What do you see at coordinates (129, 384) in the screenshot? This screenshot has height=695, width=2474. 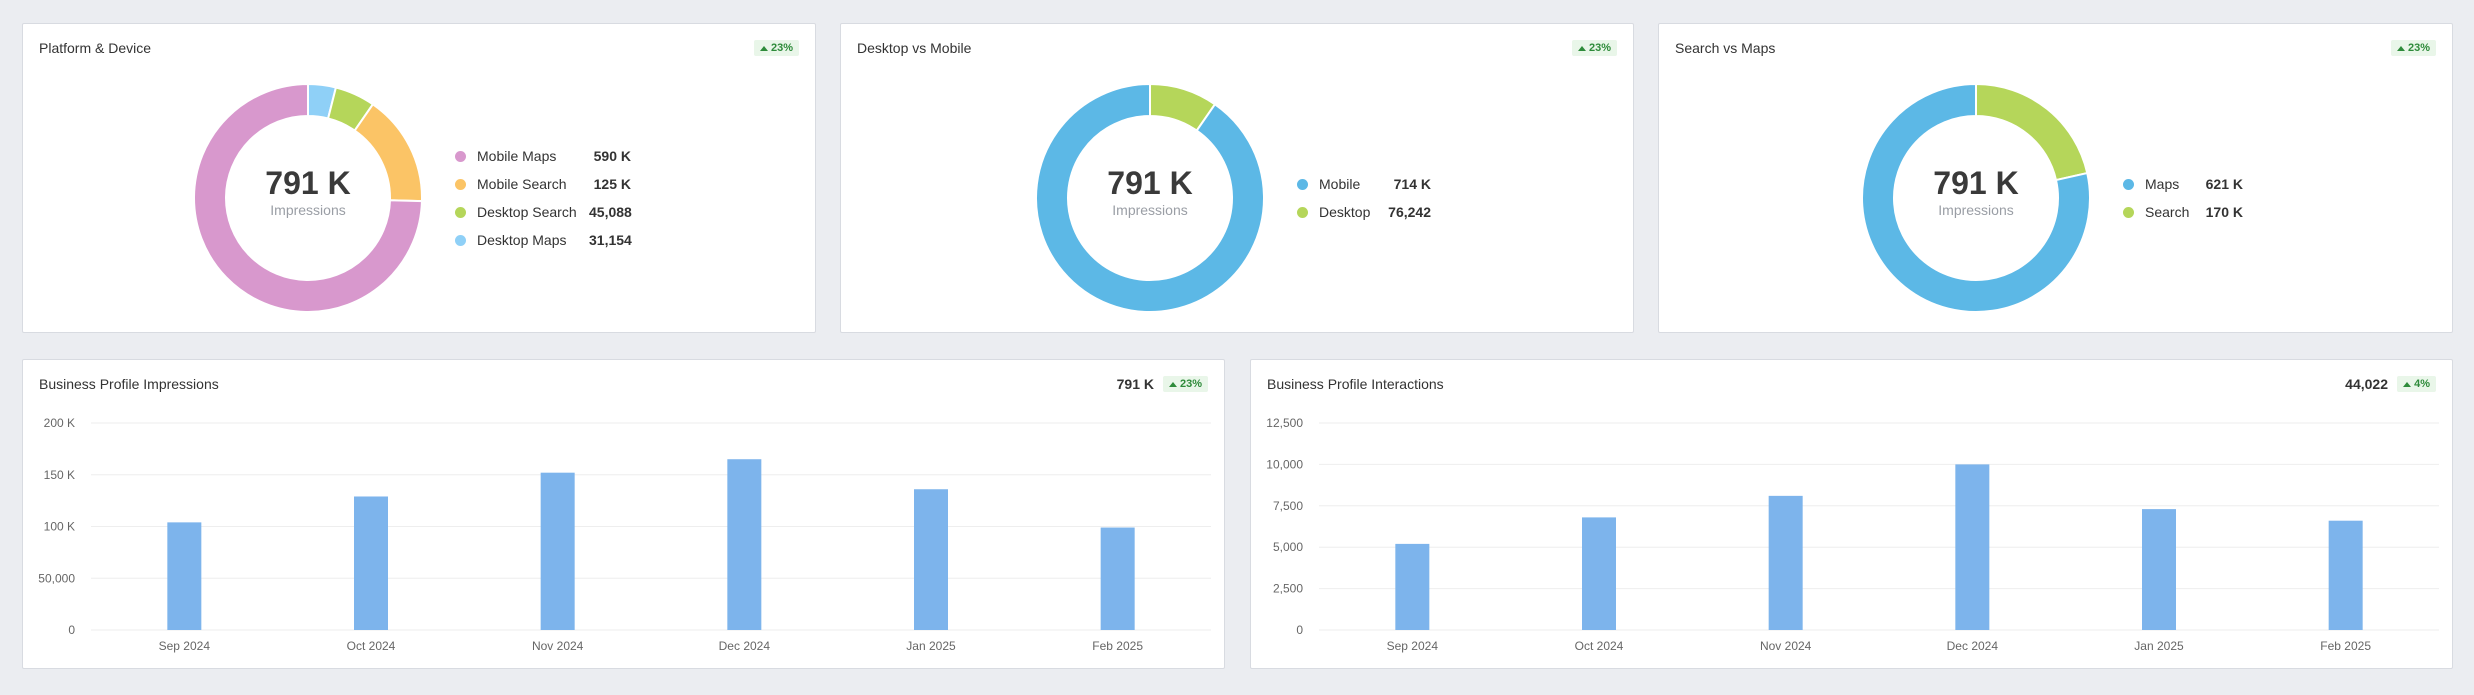 I see `card-title: Business Profile Impressions` at bounding box center [129, 384].